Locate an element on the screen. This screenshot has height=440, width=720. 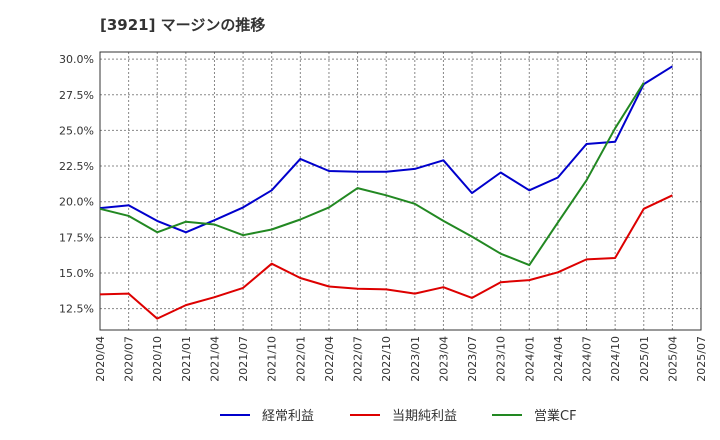
x-tick-label: 2020/04 is located at coordinates (100, 359).